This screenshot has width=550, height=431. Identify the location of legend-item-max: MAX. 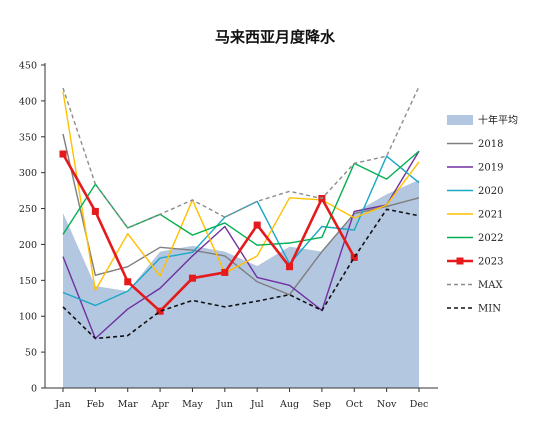
(475, 285).